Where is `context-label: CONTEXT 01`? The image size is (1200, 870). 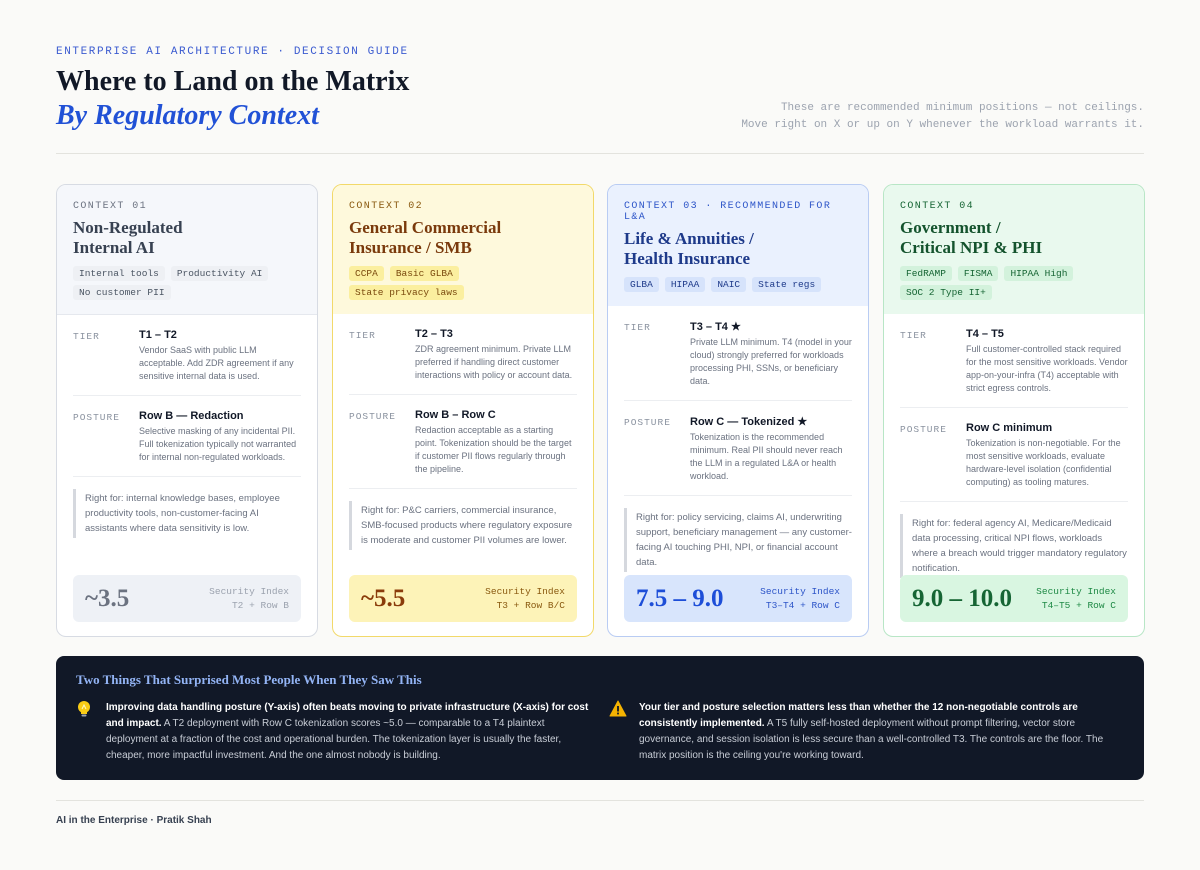 context-label: CONTEXT 01 is located at coordinates (110, 206).